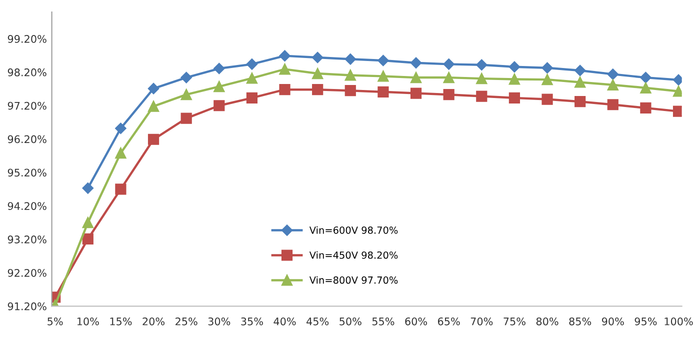 The image size is (700, 344). I want to click on y-tick-label: 92.20%, so click(27, 272).